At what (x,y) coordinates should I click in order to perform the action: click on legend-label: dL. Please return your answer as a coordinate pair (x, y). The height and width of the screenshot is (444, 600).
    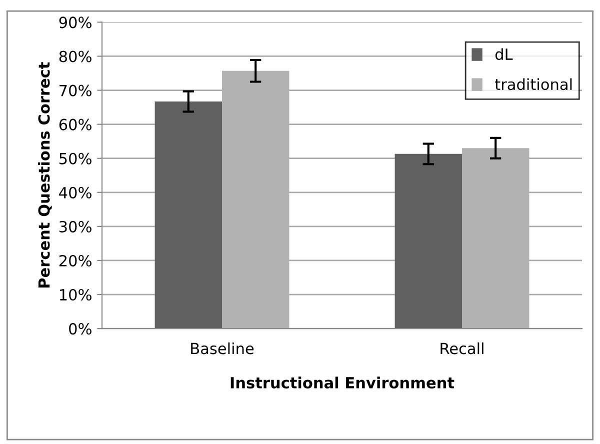
    Looking at the image, I should click on (504, 54).